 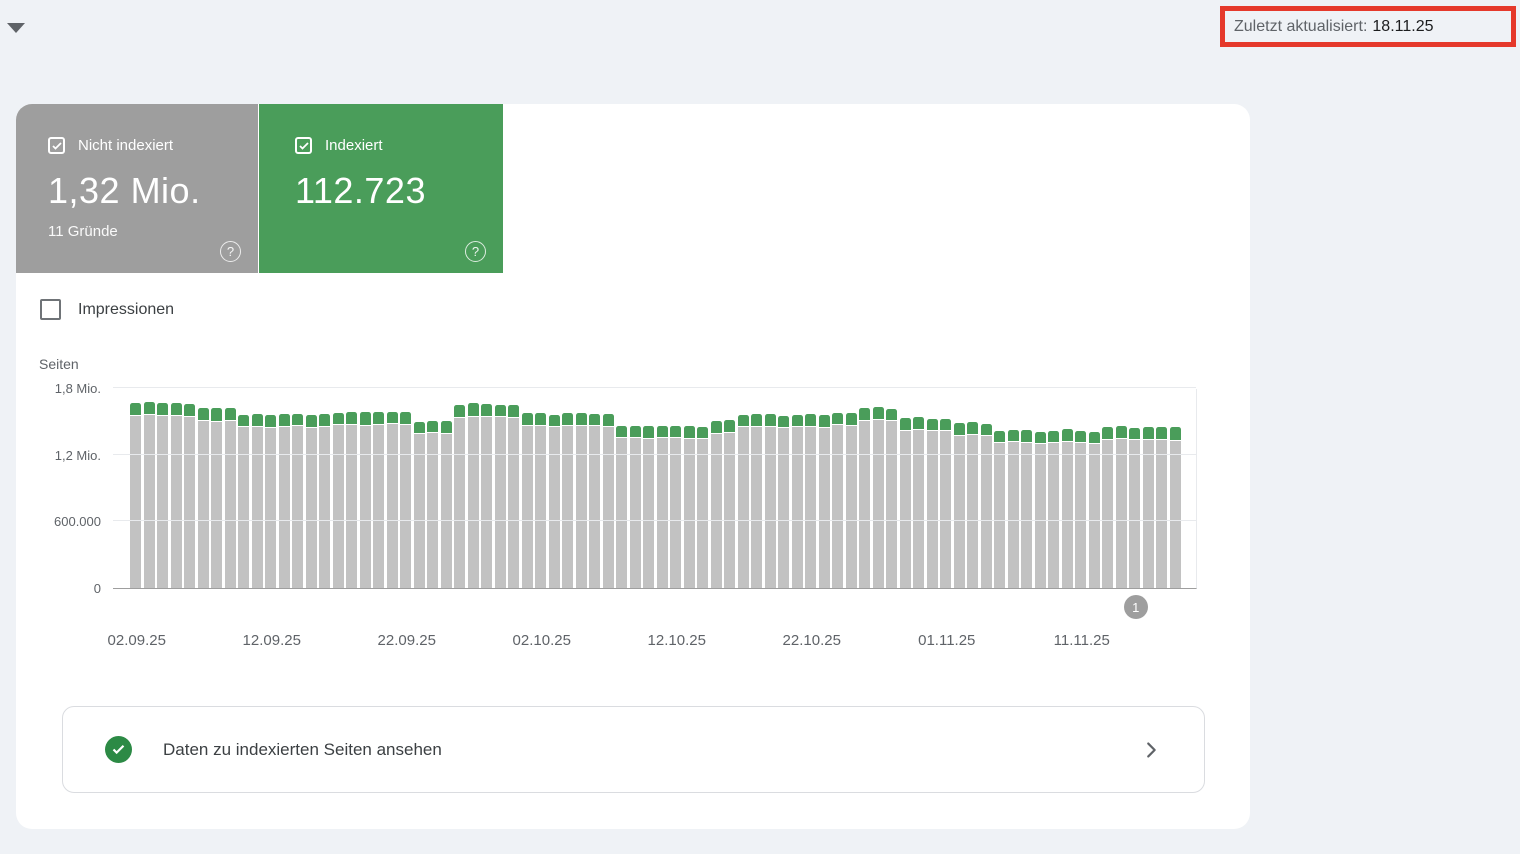 What do you see at coordinates (381, 188) in the screenshot?
I see `indexed-card: Indexiert 112.723 ?` at bounding box center [381, 188].